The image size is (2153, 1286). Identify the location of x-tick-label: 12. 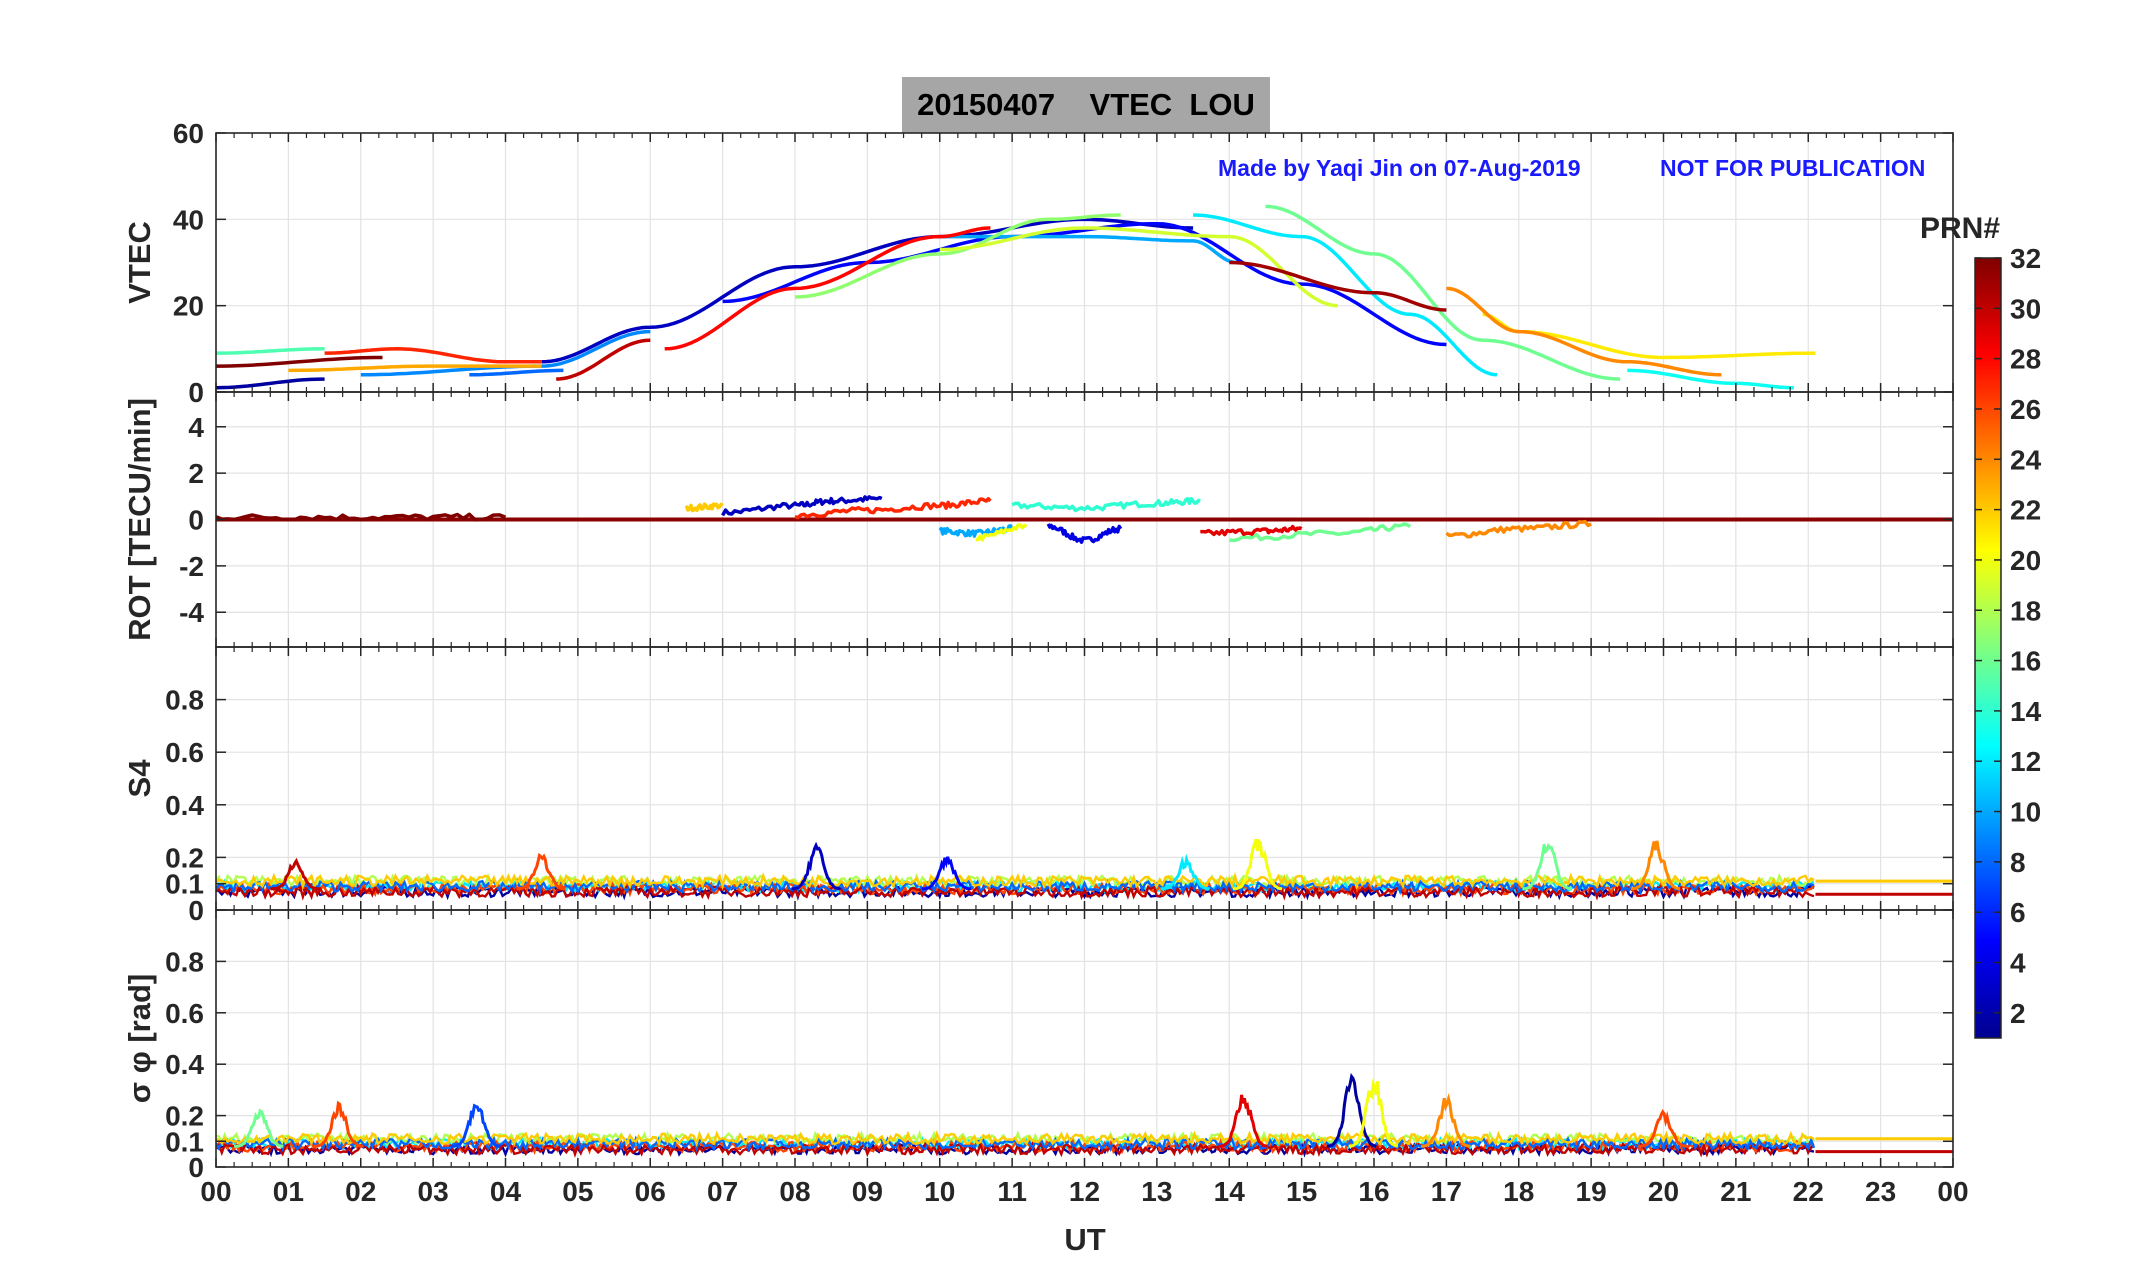
(1084, 1191).